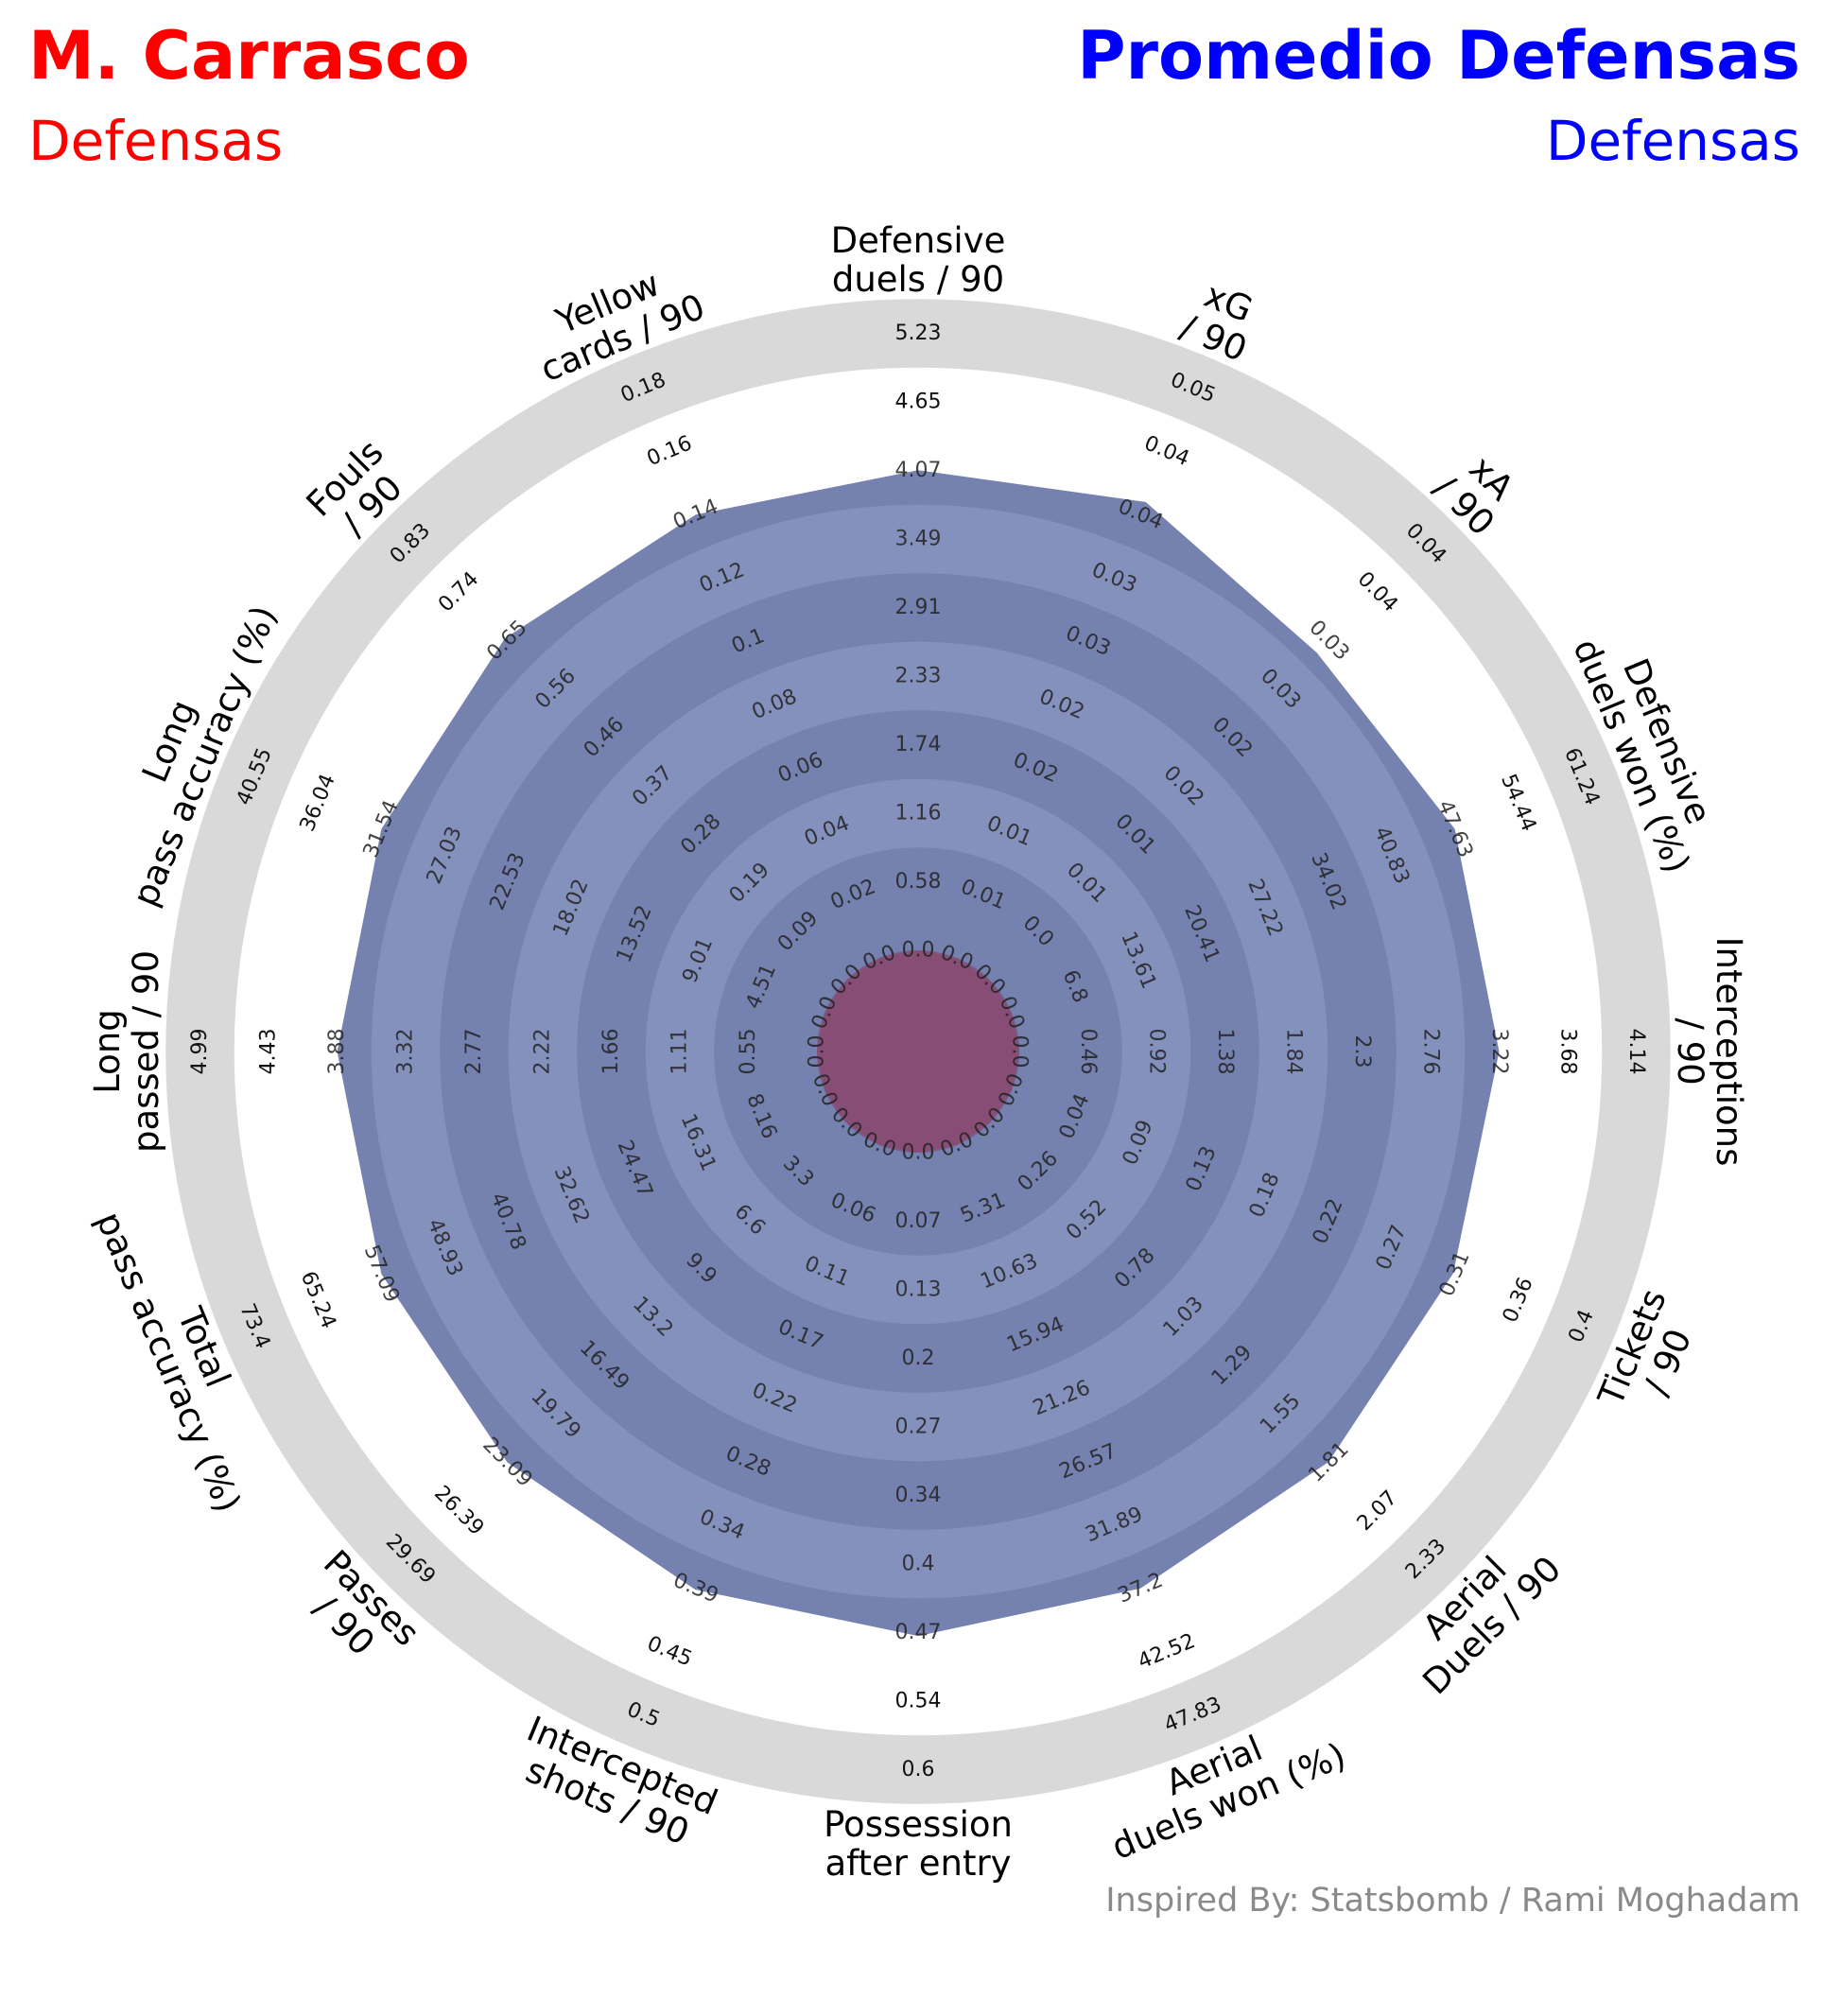  I want to click on ring-value-label: 2.07, so click(1378, 1511).